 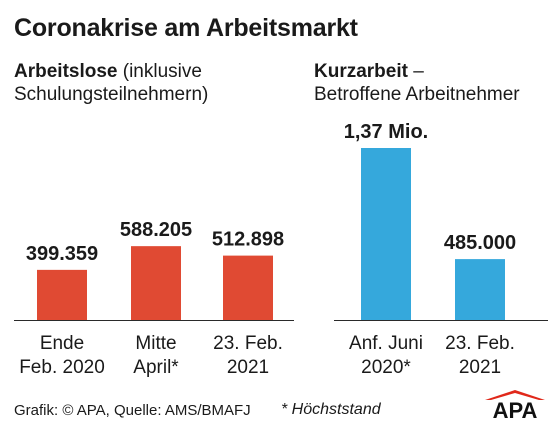 What do you see at coordinates (480, 243) in the screenshot?
I see `value-label: 485.000` at bounding box center [480, 243].